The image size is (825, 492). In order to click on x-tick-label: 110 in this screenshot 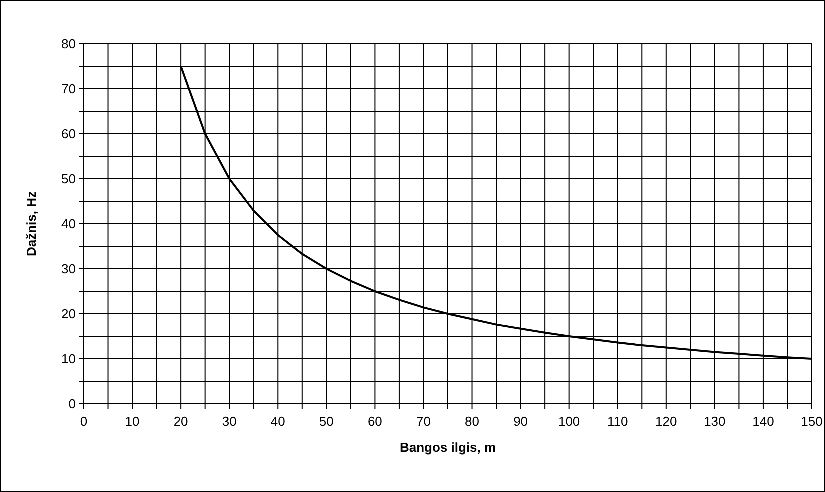, I will do `click(618, 421)`.